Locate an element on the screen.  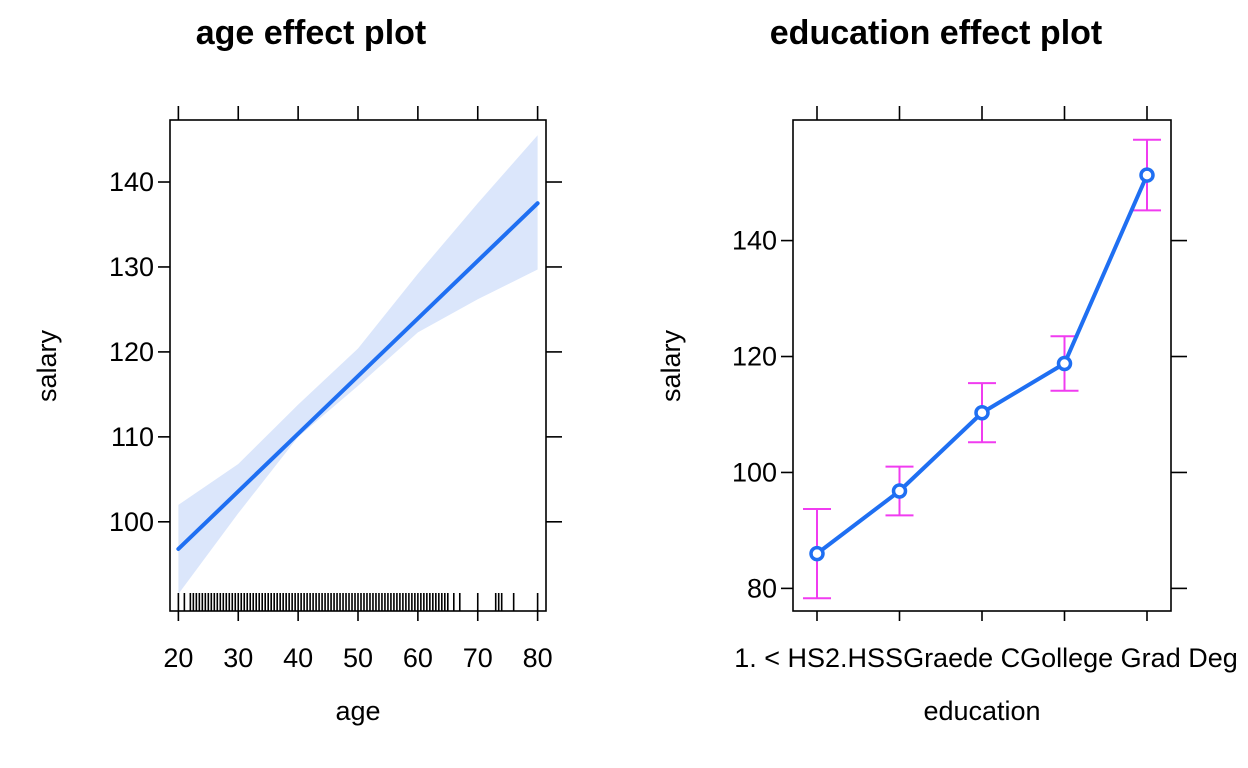
education-line-layer is located at coordinates (982, 365).